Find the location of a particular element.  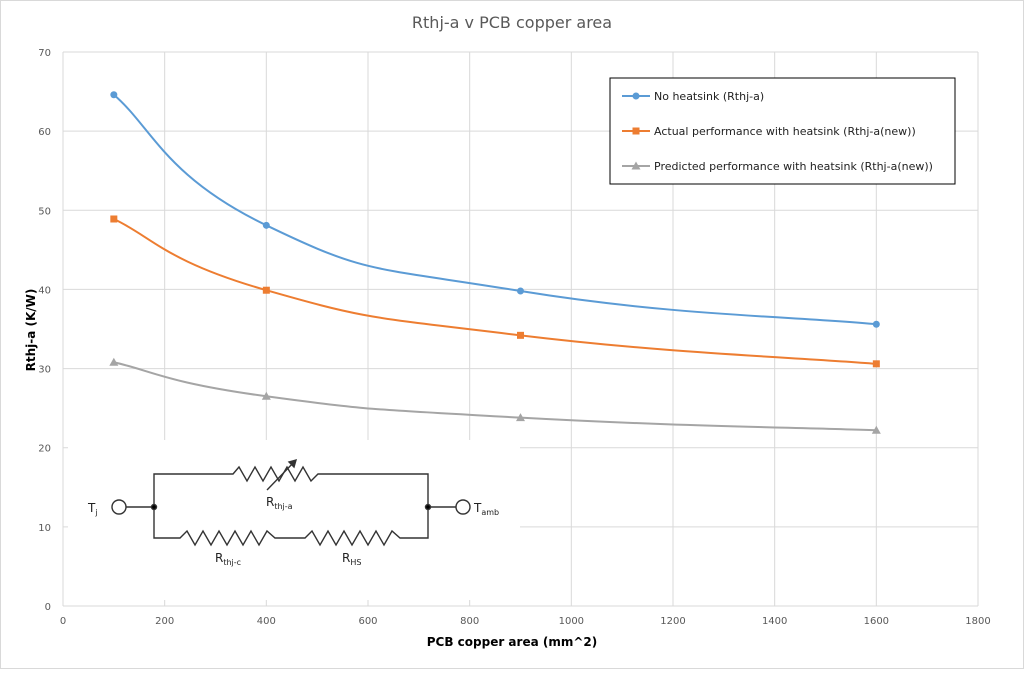

y-tick-label: 40 is located at coordinates (44, 290).